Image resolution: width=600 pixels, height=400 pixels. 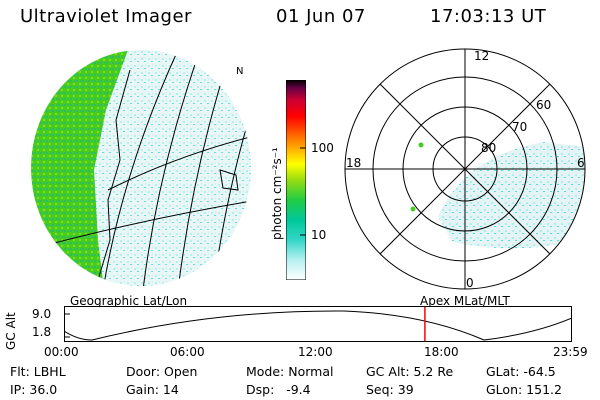 I want to click on orbit-xtick-1800: 18:00, so click(x=441, y=352).